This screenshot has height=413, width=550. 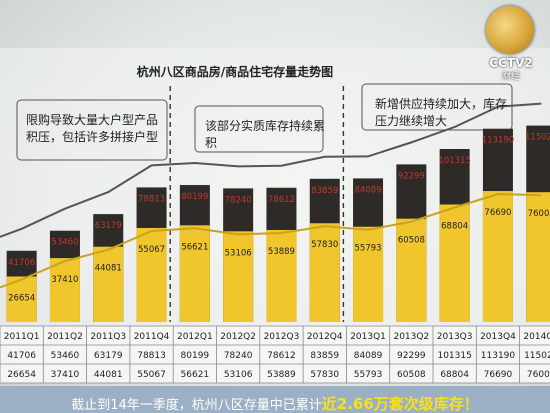 What do you see at coordinates (195, 337) in the screenshot?
I see `table-header-cell: 2012Q1` at bounding box center [195, 337].